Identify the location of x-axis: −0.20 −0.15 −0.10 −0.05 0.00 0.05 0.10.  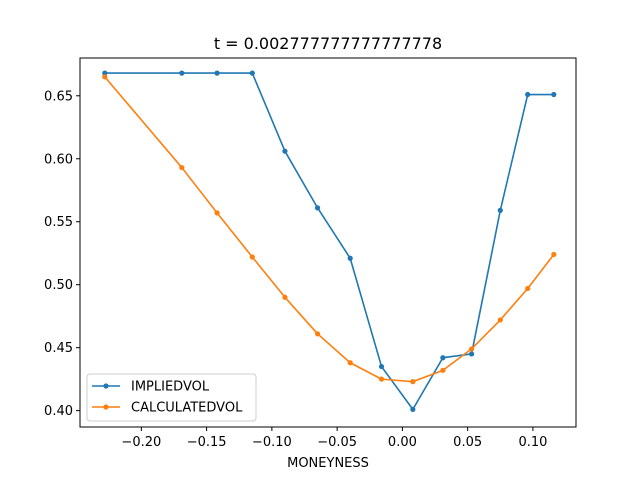
(334, 438).